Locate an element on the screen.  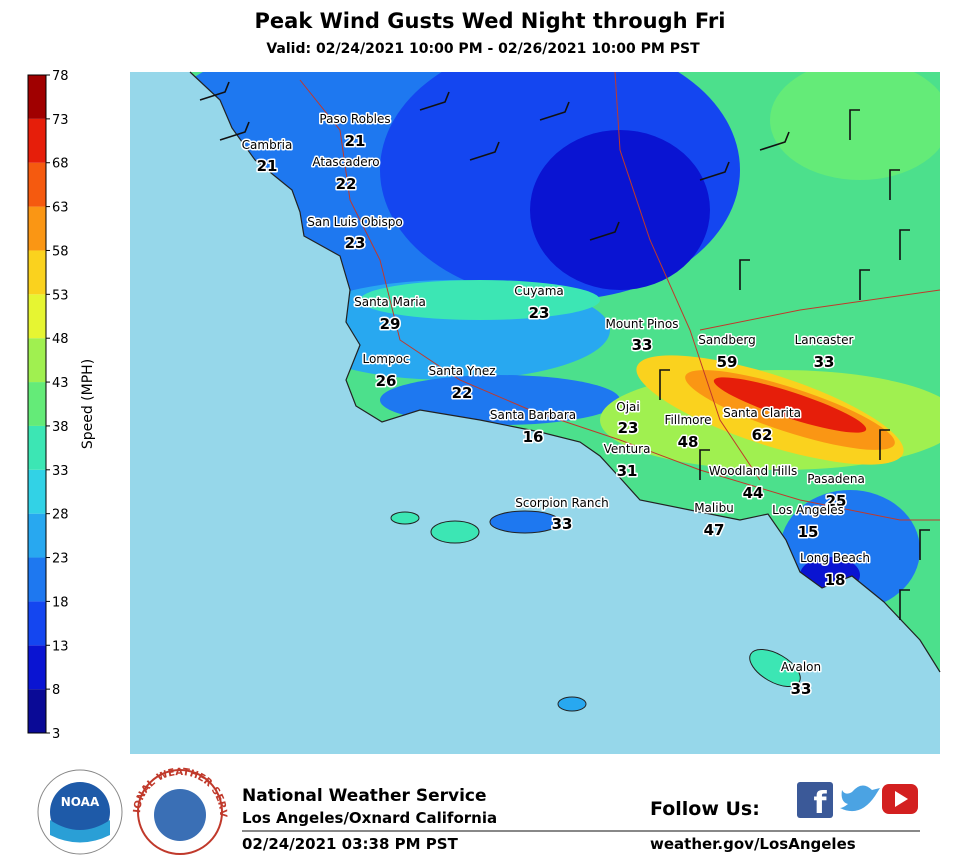
colorbar-tick-label: 38 is located at coordinates (60, 427).